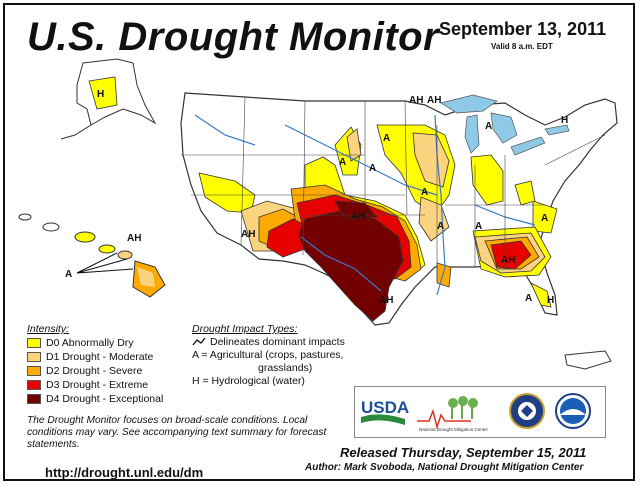 The height and width of the screenshot is (486, 640). What do you see at coordinates (557, 130) in the screenshot?
I see `lake-ontario` at bounding box center [557, 130].